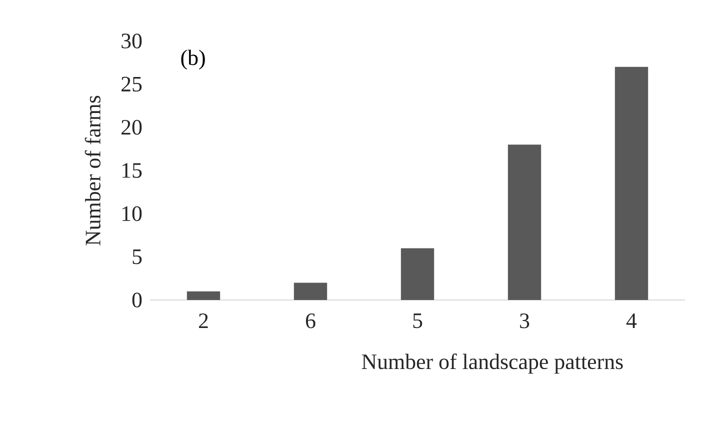  I want to click on annotation: (b), so click(193, 60).